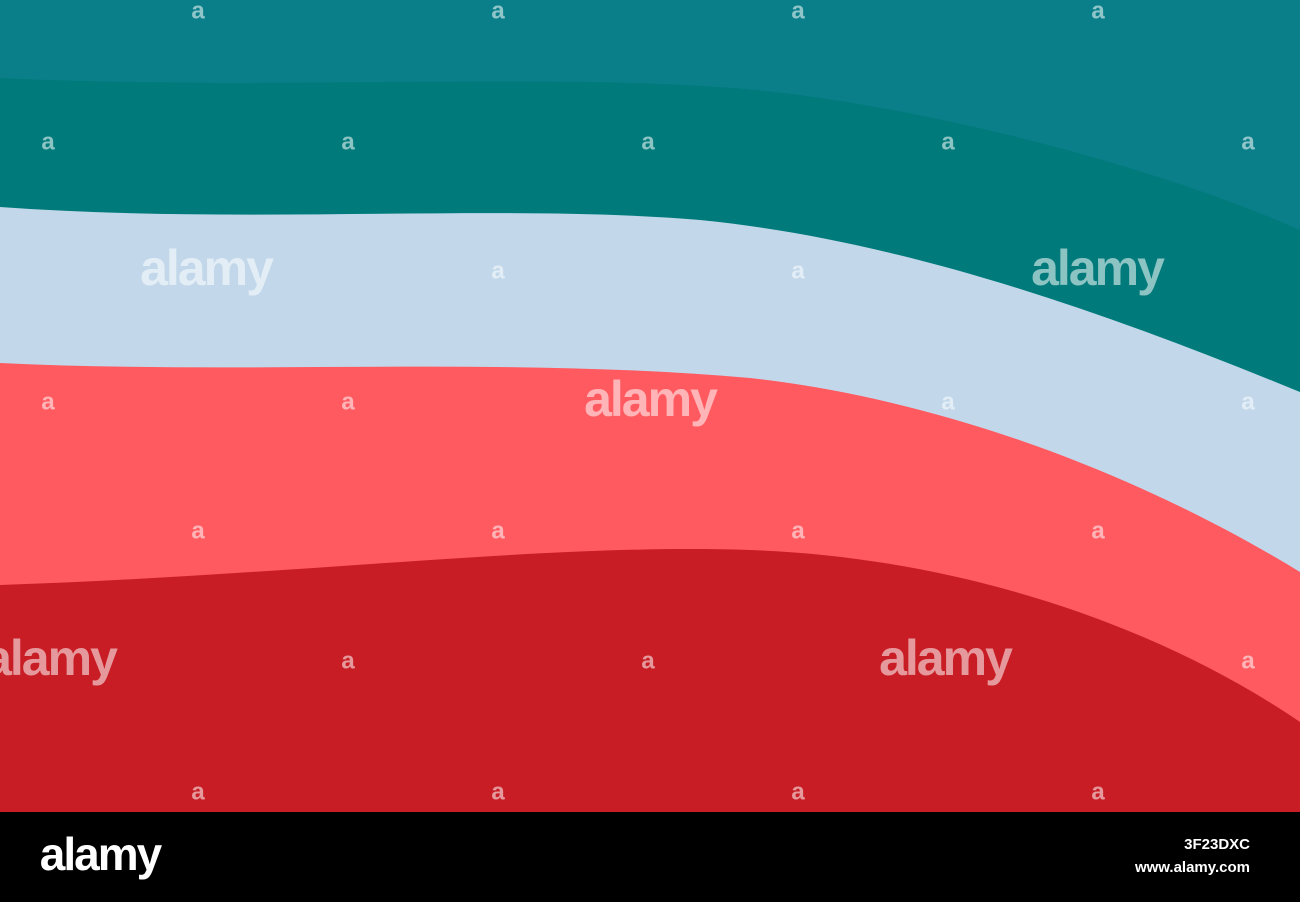 The height and width of the screenshot is (902, 1300). Describe the element at coordinates (650, 857) in the screenshot. I see `footer-bar` at that location.